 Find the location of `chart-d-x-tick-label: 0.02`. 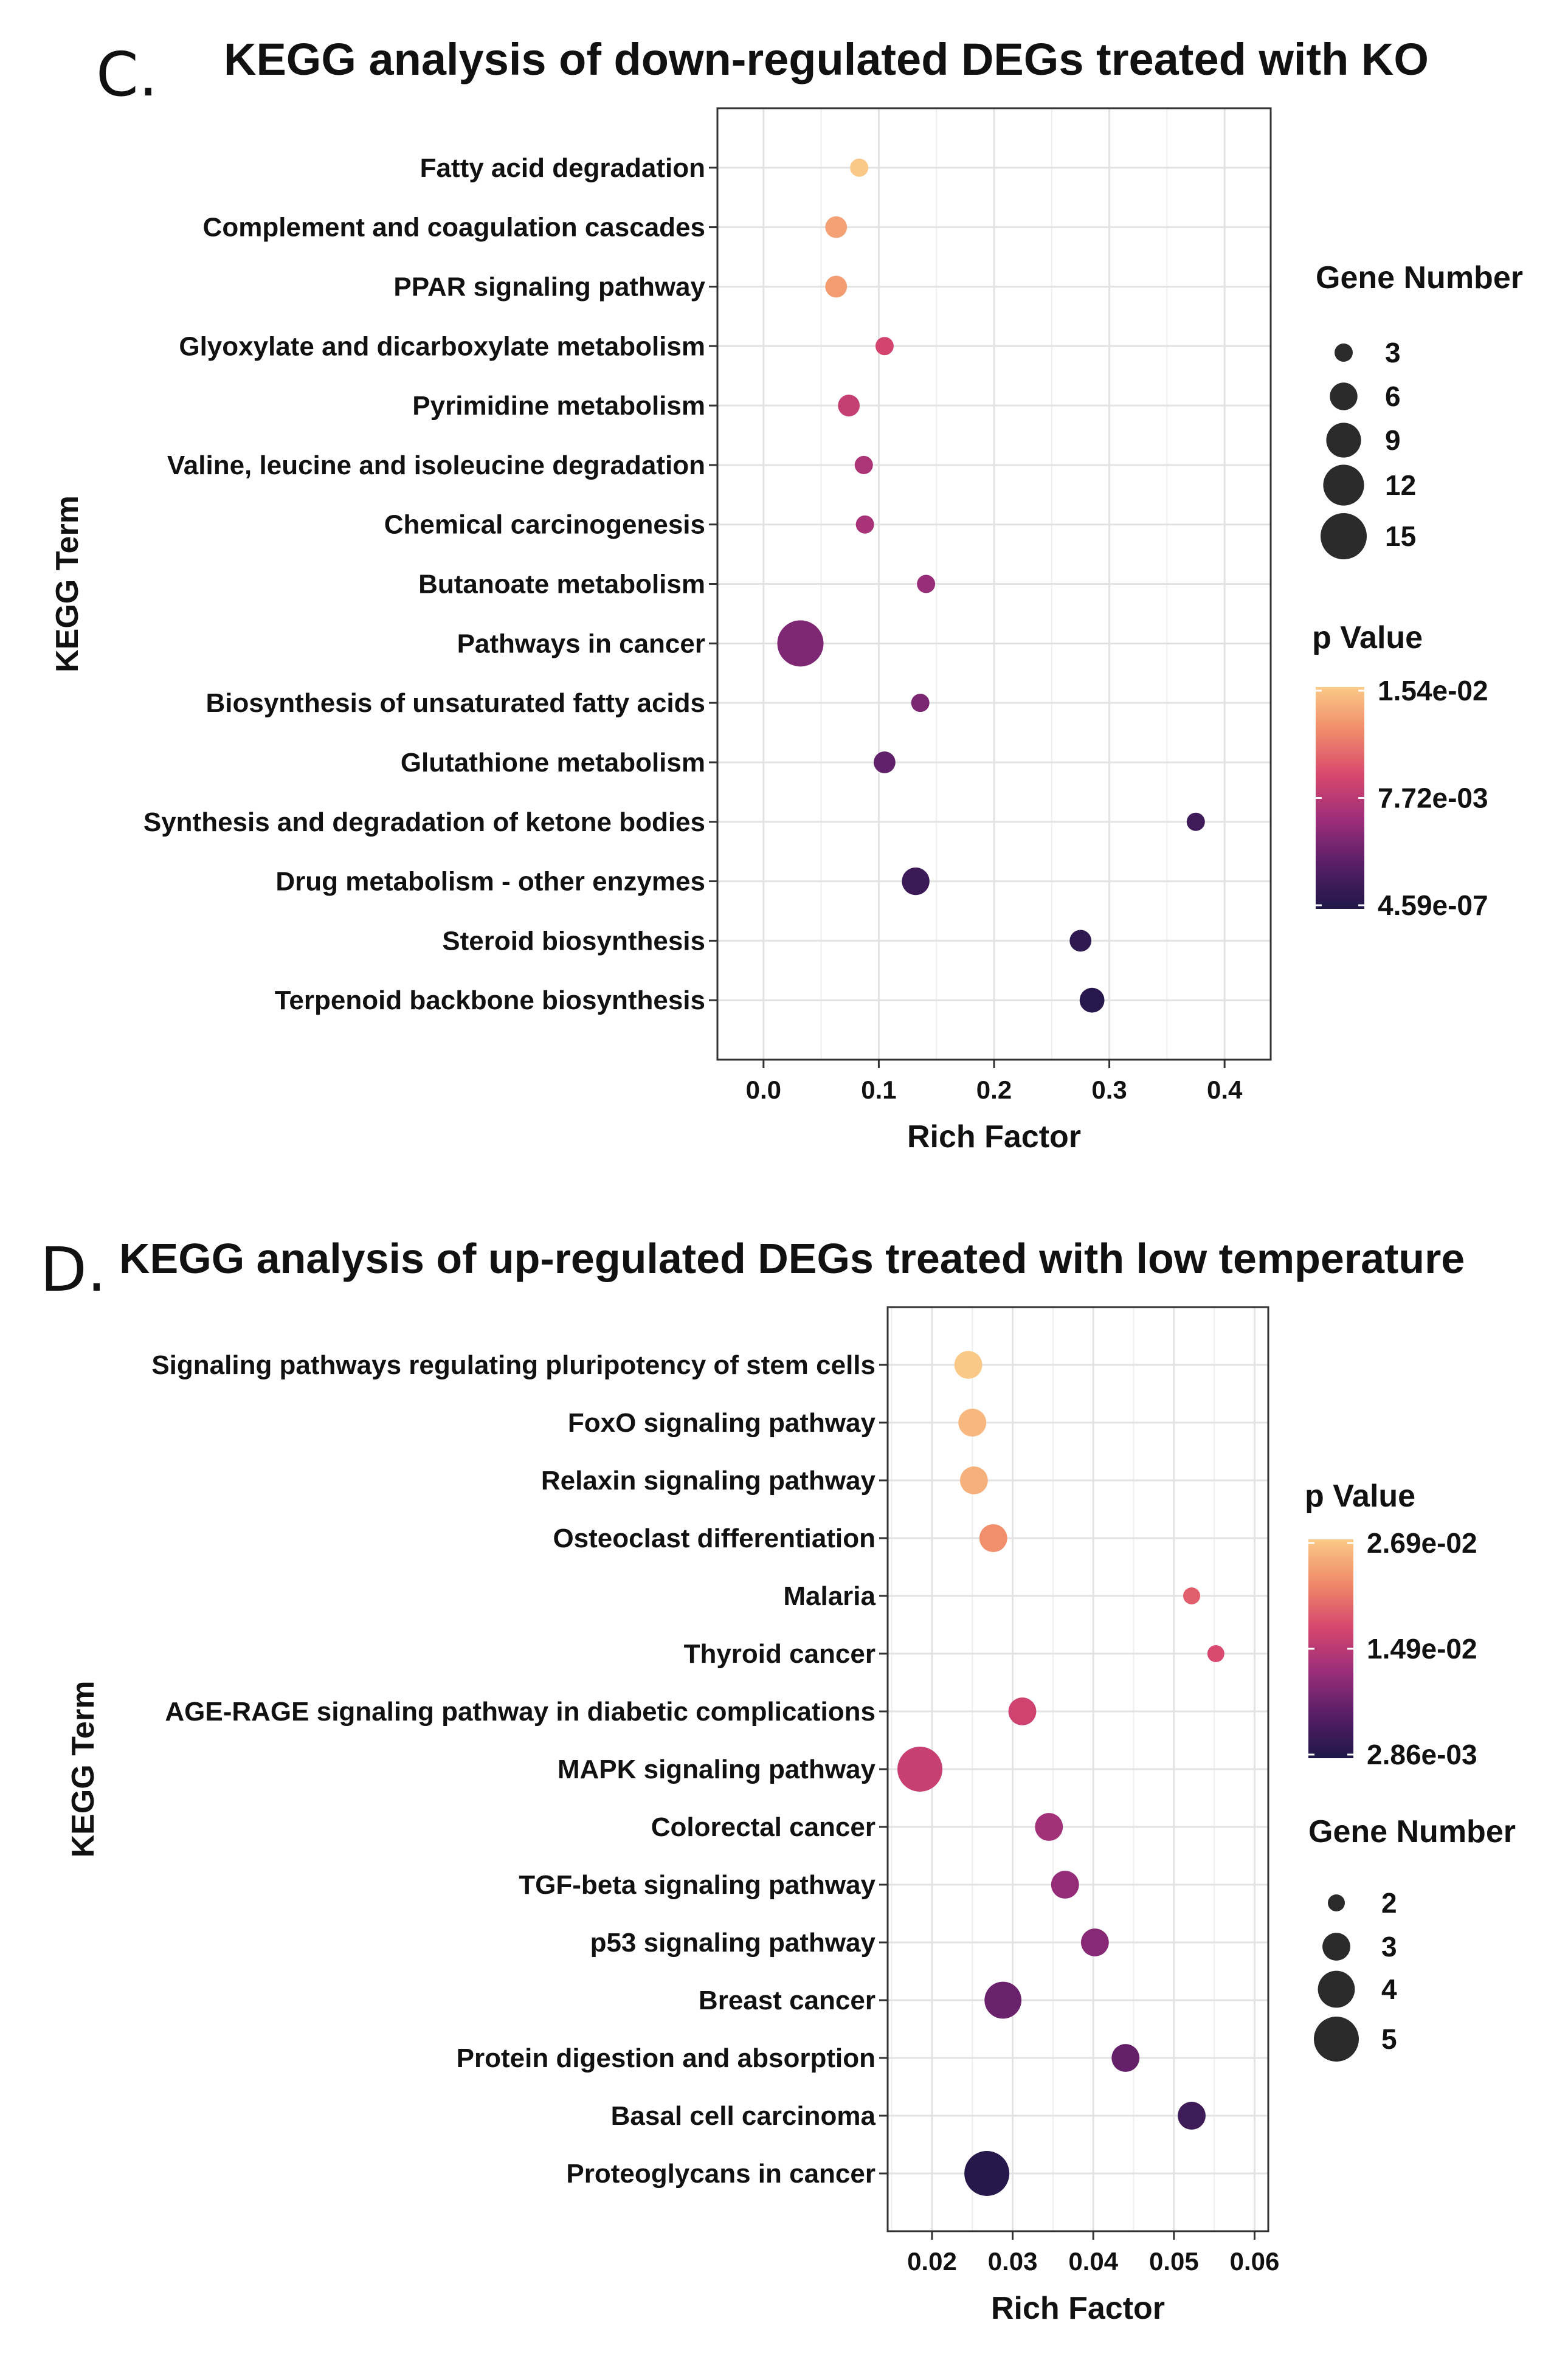

chart-d-x-tick-label: 0.02 is located at coordinates (932, 2261).